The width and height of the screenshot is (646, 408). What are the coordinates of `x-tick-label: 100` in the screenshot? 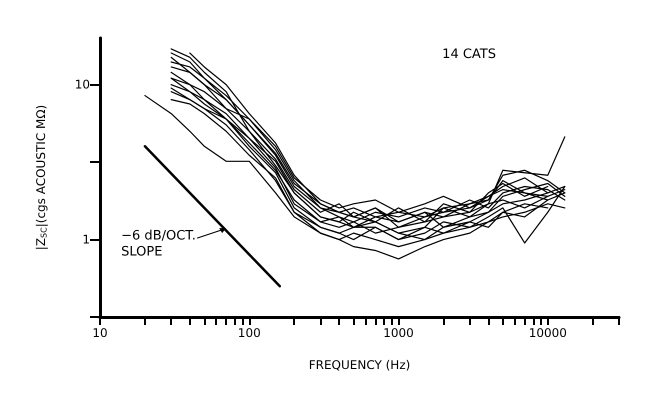 It's located at (249, 333).